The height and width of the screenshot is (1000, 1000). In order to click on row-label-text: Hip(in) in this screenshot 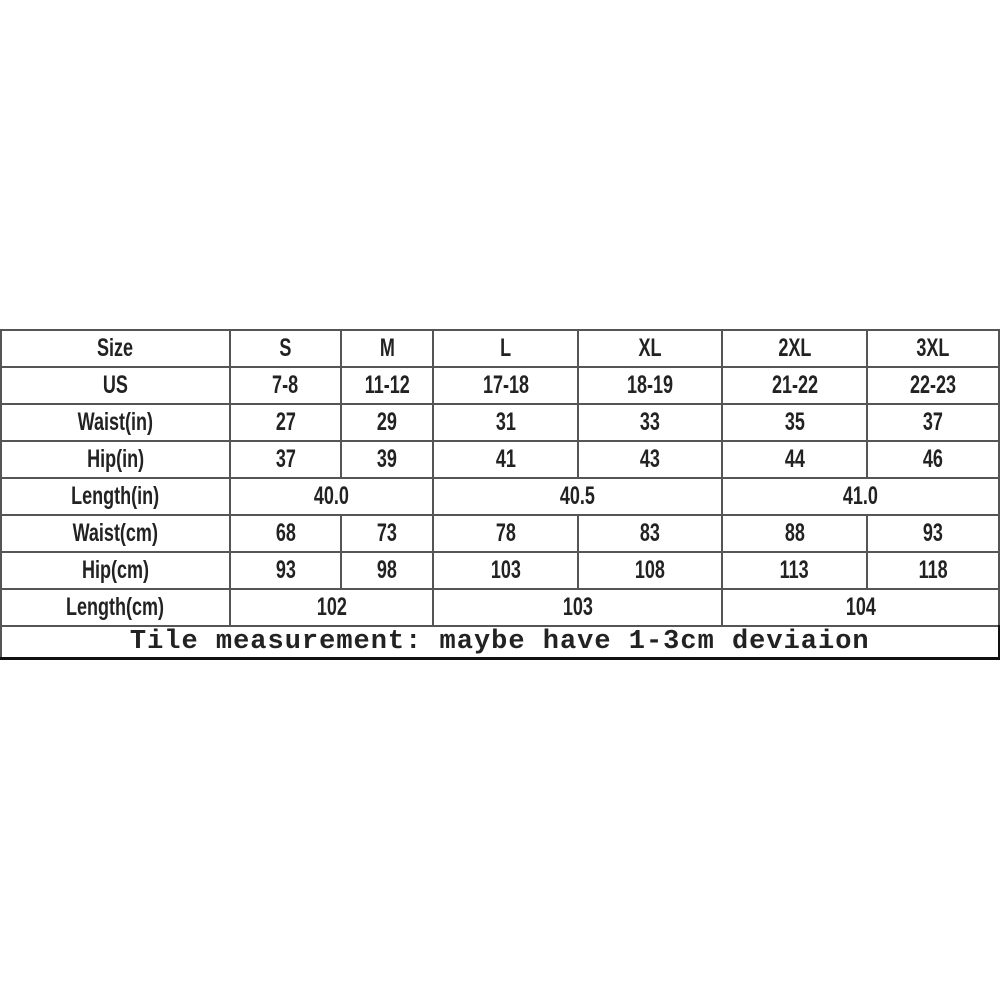, I will do `click(115, 459)`.